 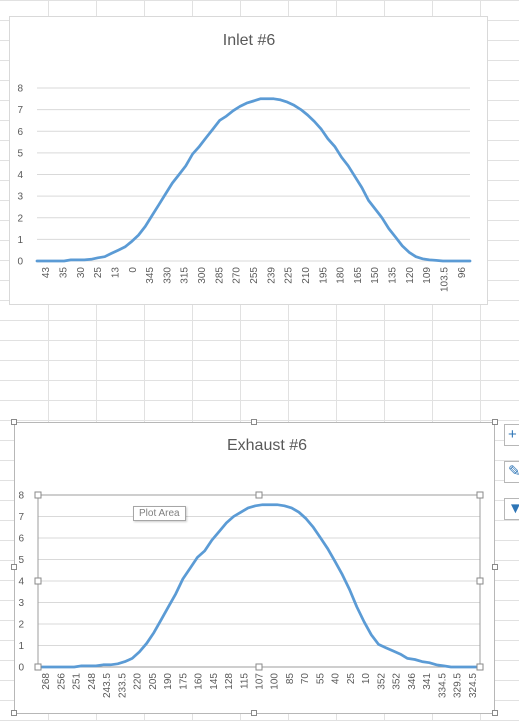 I want to click on x-tick-label: 0, so click(x=133, y=270).